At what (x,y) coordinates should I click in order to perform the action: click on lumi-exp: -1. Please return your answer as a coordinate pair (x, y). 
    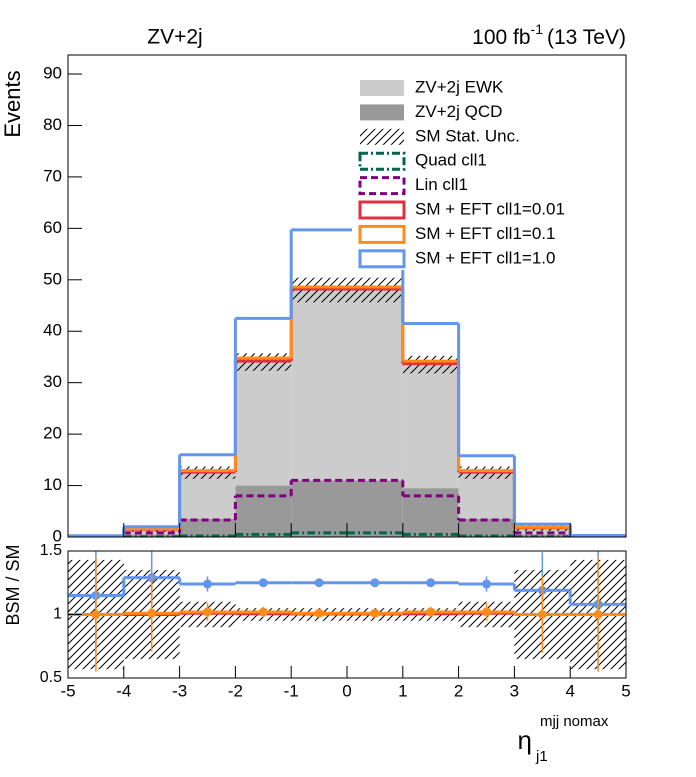
    Looking at the image, I should click on (537, 29).